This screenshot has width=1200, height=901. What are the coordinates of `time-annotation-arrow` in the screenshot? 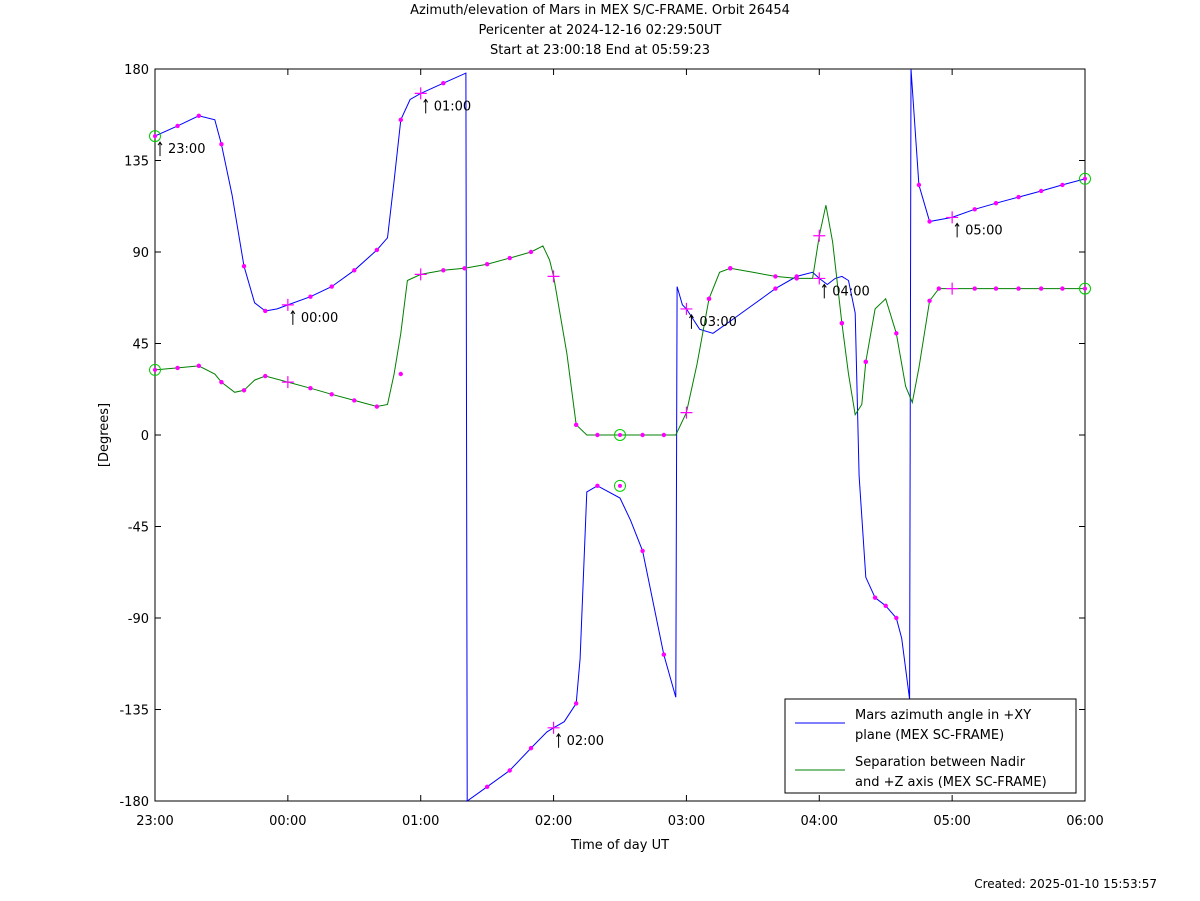 It's located at (691, 321).